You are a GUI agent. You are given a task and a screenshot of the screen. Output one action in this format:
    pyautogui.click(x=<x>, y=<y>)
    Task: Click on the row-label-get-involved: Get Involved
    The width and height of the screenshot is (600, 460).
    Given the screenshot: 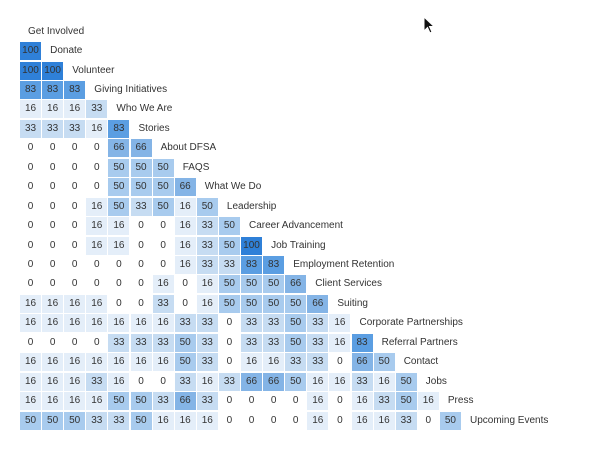 What is the action you would take?
    pyautogui.click(x=56, y=31)
    